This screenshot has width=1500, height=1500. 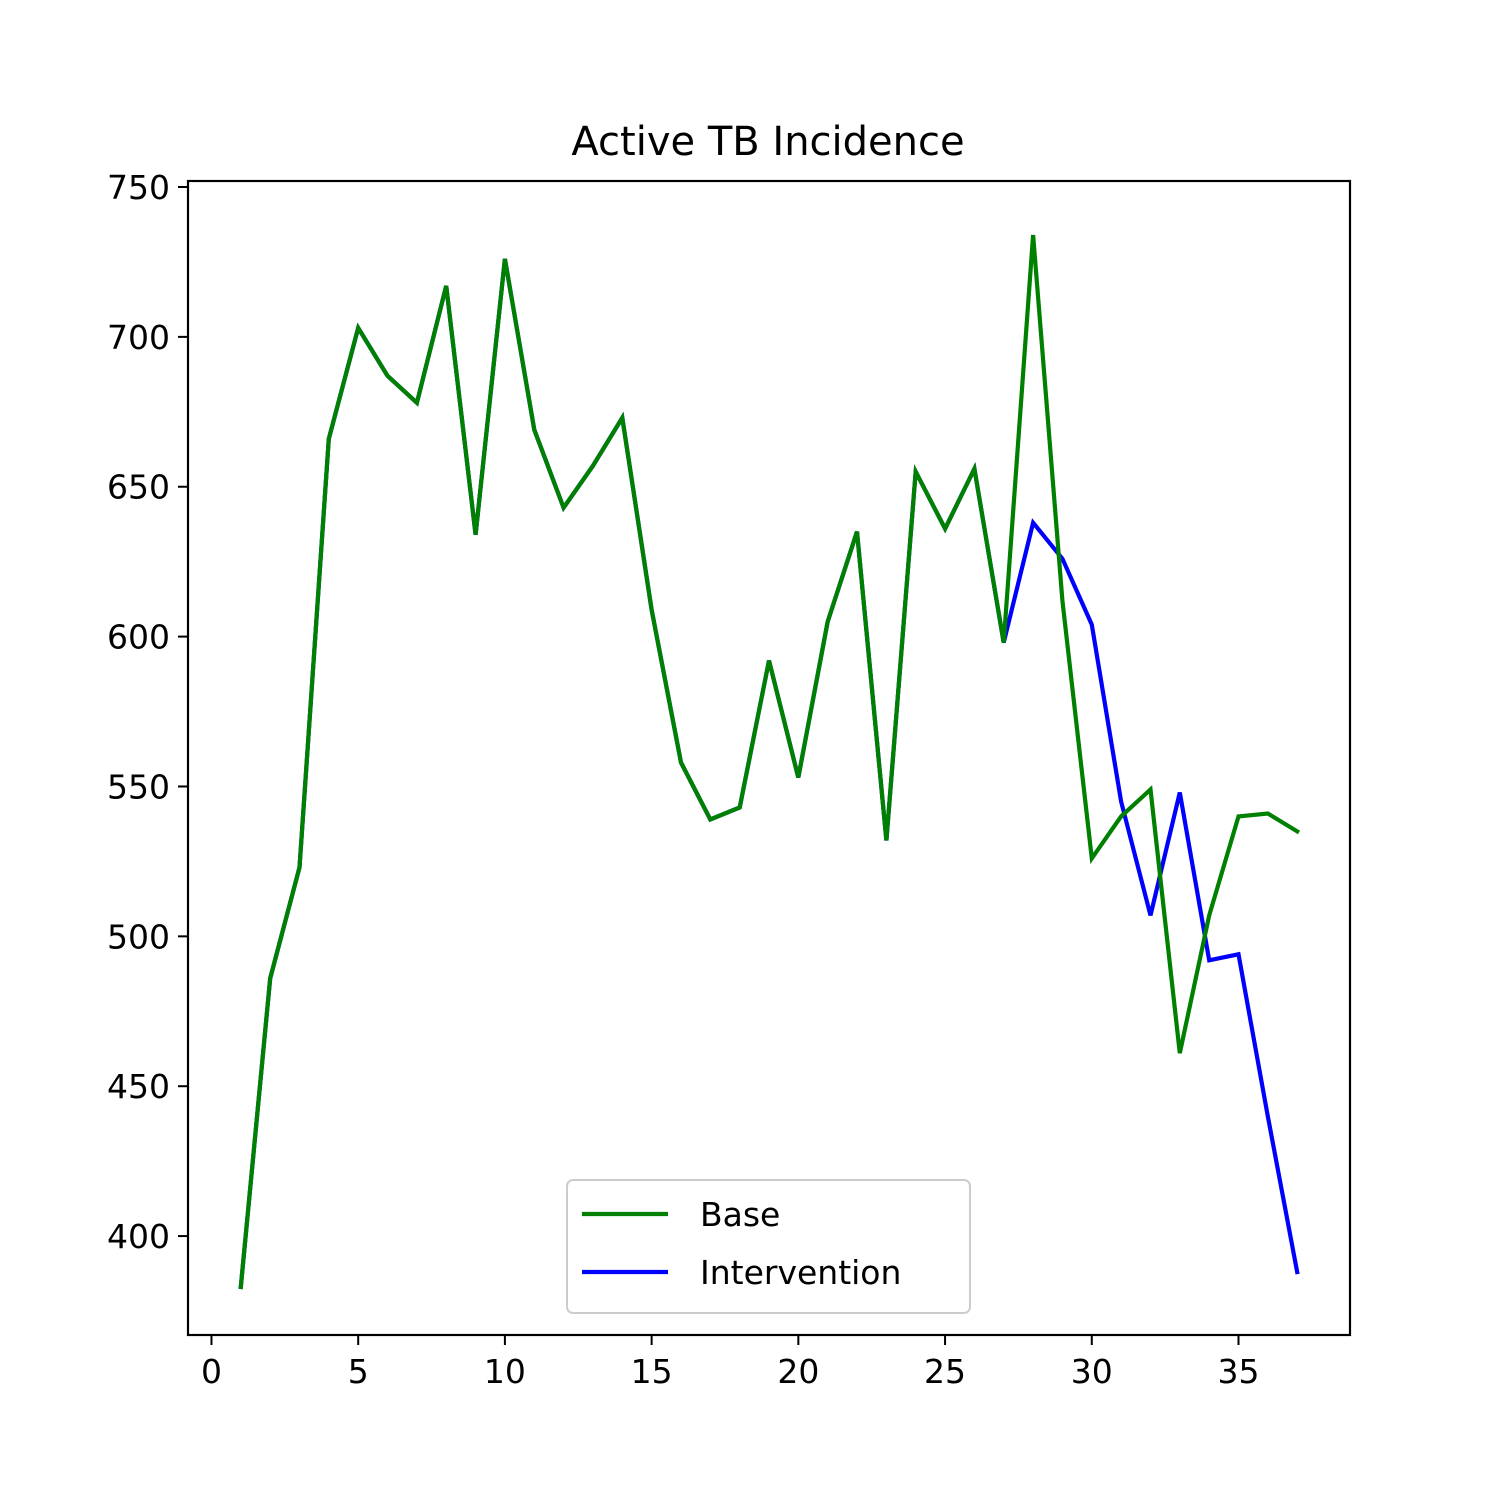 What do you see at coordinates (652, 1371) in the screenshot?
I see `x-tick-label: 15` at bounding box center [652, 1371].